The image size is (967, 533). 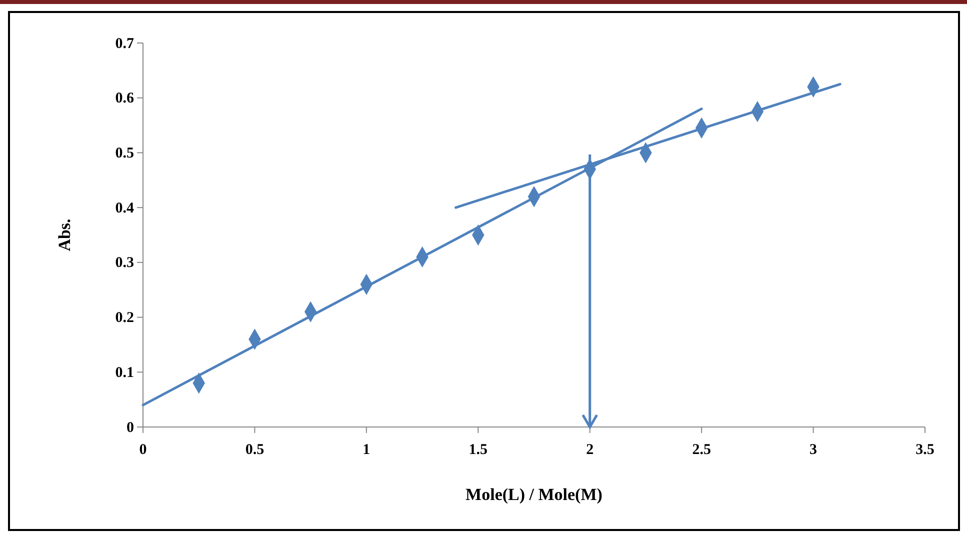 I want to click on x-tick-label: 3.5, so click(x=925, y=450).